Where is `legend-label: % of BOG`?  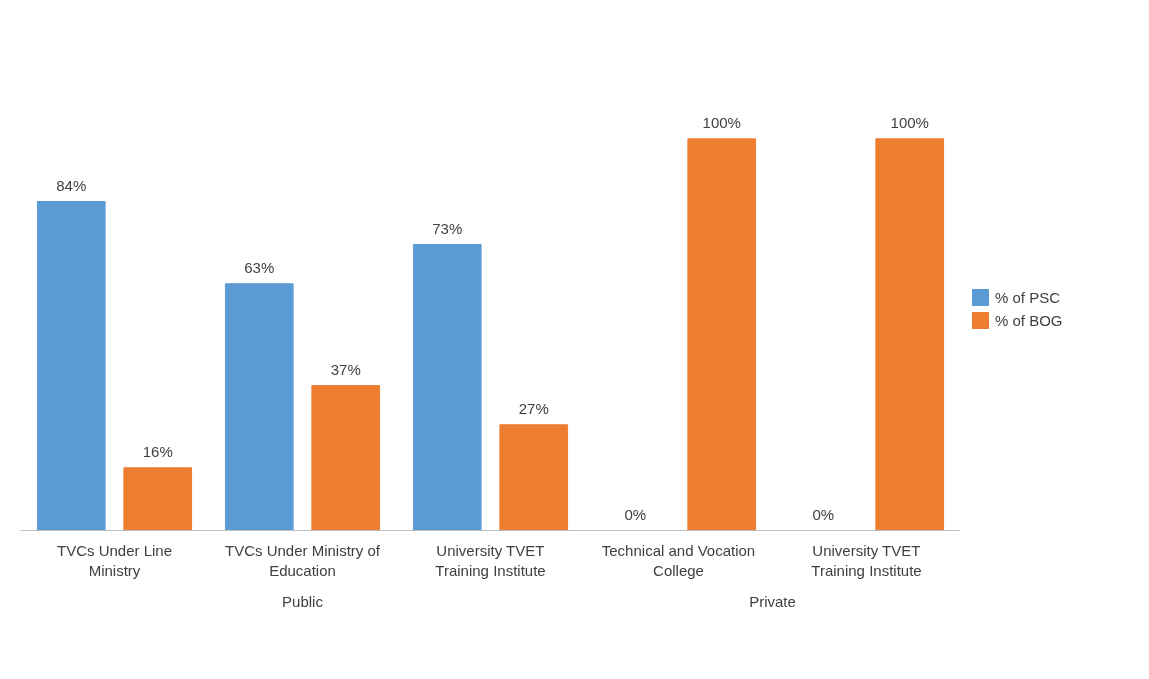 legend-label: % of BOG is located at coordinates (1029, 320).